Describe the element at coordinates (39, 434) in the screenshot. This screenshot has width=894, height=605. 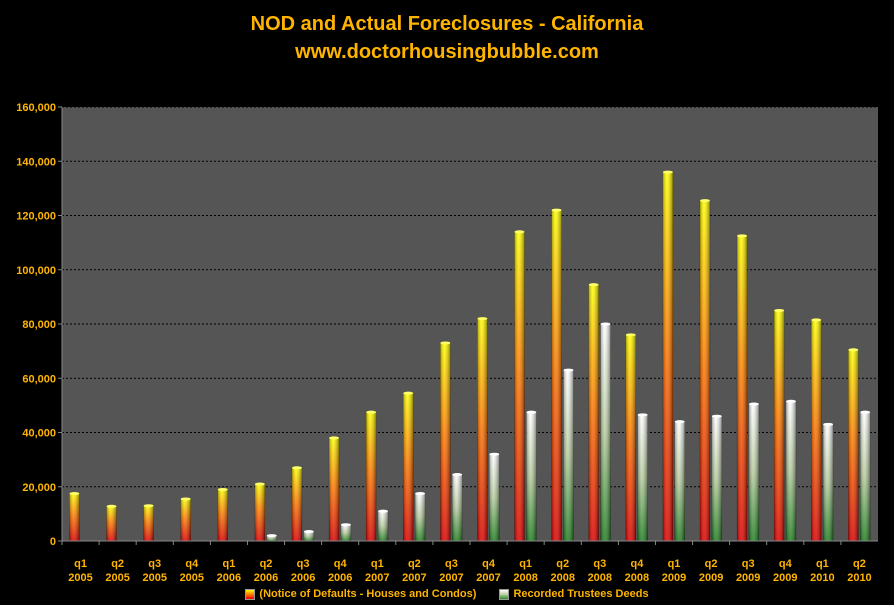
I see `y-tick-label: 40,000` at that location.